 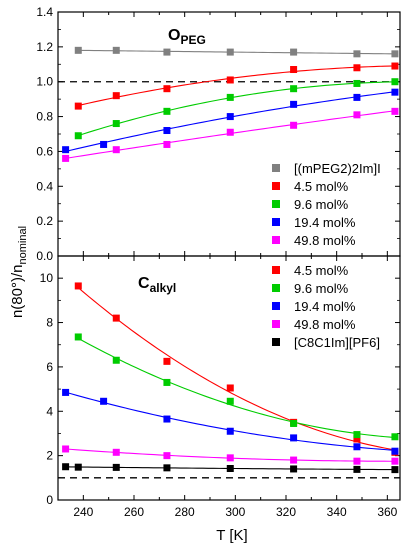 I want to click on x-tick-label: 360, so click(x=387, y=512).